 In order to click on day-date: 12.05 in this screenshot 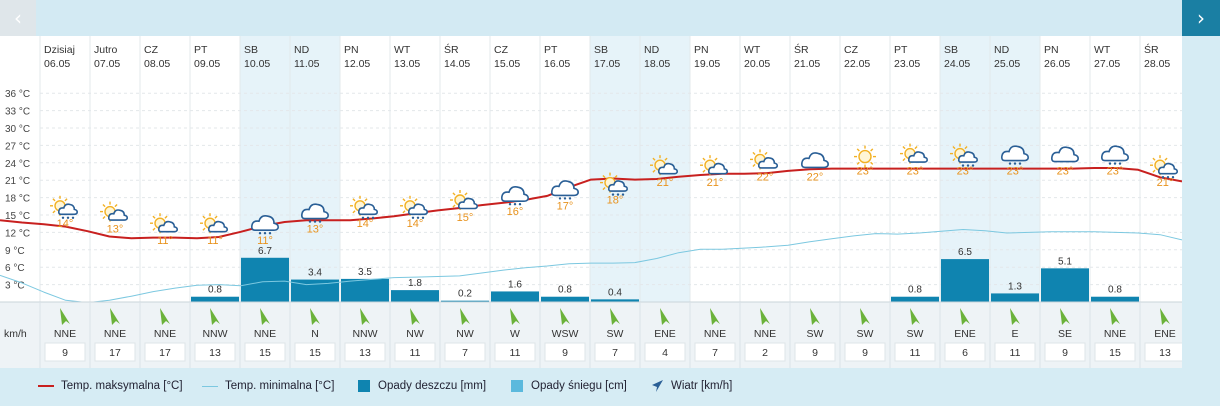, I will do `click(357, 64)`.